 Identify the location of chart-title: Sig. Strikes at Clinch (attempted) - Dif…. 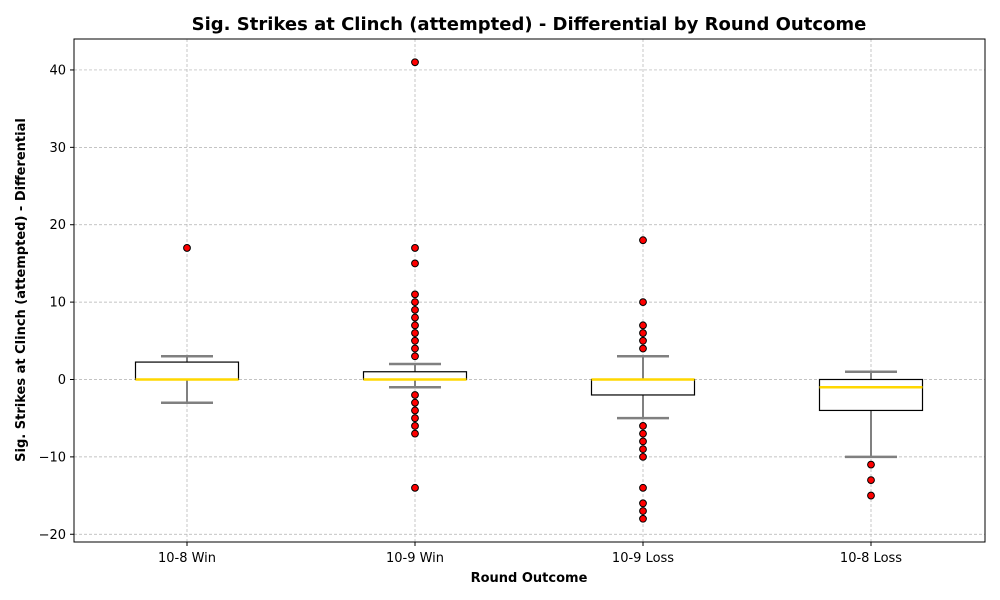
(529, 24).